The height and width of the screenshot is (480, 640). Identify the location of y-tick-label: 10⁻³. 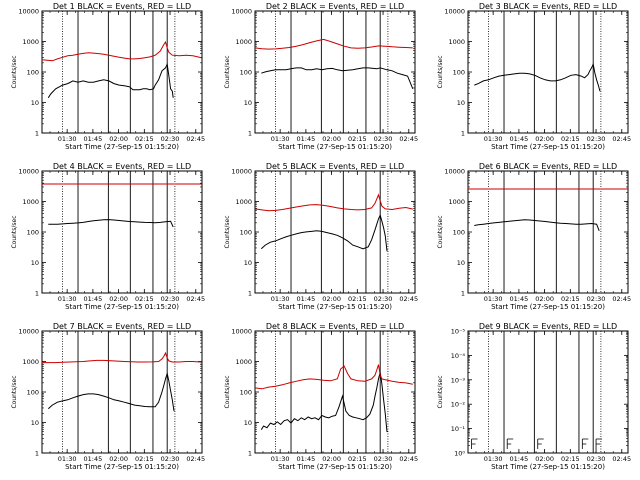
(458, 380).